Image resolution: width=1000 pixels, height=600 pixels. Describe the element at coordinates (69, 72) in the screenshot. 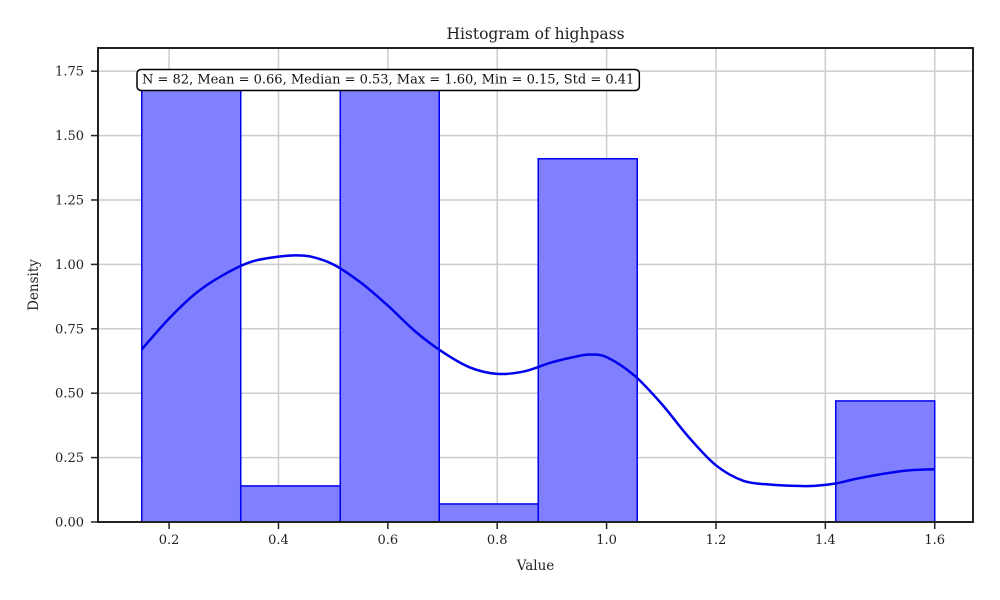

I see `y-tick-label: 1.75` at that location.